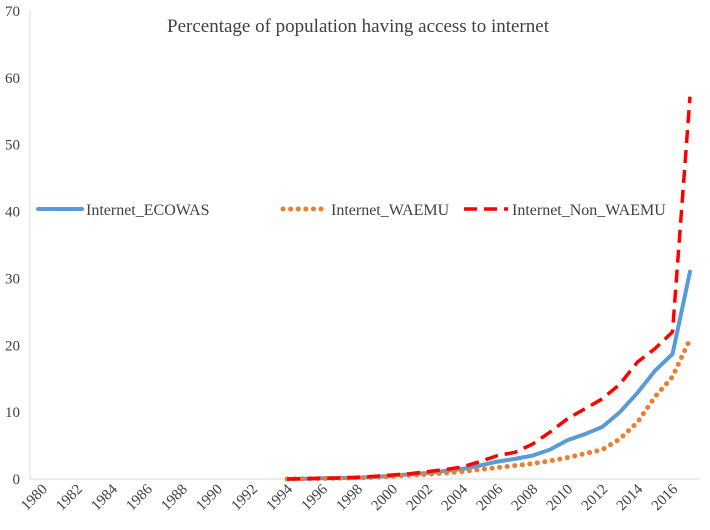 The height and width of the screenshot is (530, 710). I want to click on x-tick-label: 2006, so click(490, 497).